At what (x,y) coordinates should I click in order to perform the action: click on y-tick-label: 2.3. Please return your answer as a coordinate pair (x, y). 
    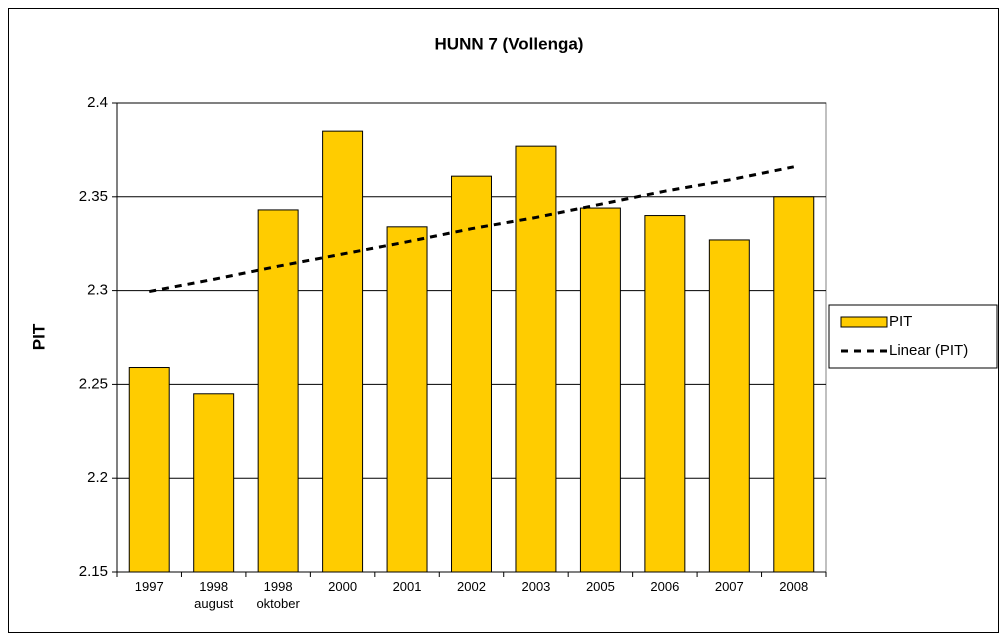
    Looking at the image, I should click on (97, 290).